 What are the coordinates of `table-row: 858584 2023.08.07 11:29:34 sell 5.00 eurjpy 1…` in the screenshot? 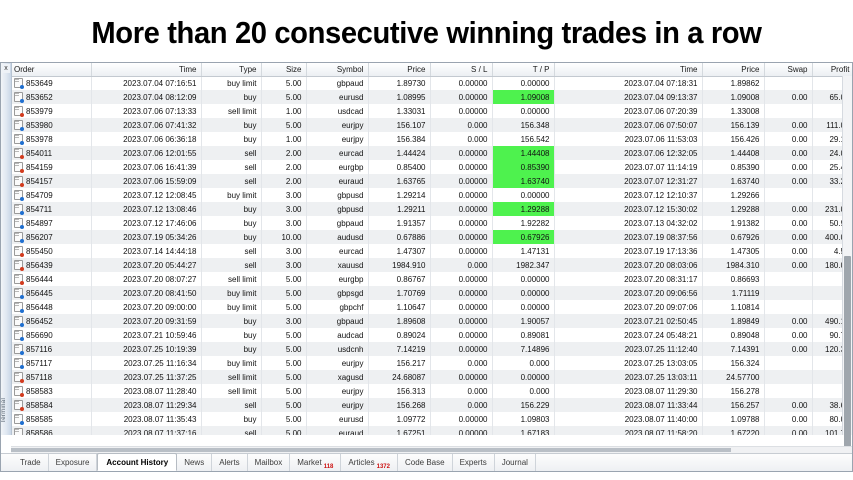 It's located at (431, 405).